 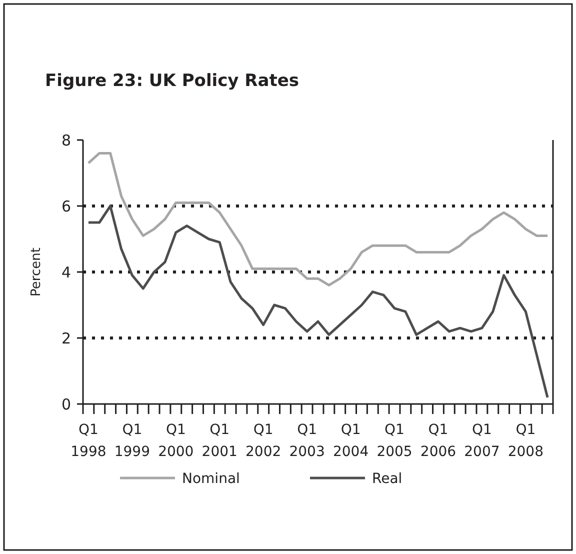 What do you see at coordinates (66, 404) in the screenshot?
I see `y-tick-label: 0` at bounding box center [66, 404].